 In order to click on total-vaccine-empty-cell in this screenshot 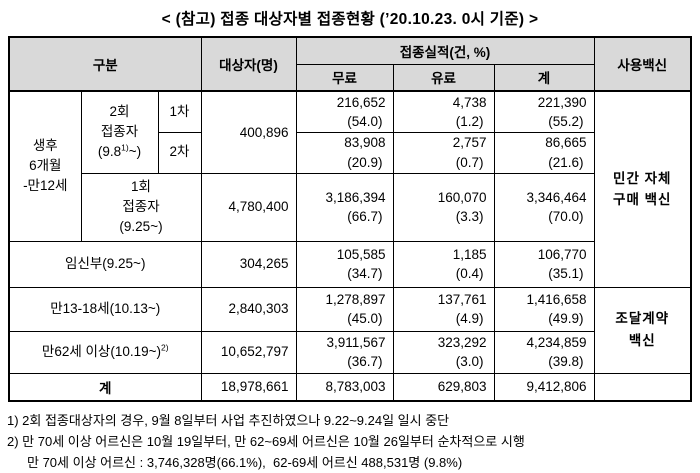, I will do `click(642, 387)`.